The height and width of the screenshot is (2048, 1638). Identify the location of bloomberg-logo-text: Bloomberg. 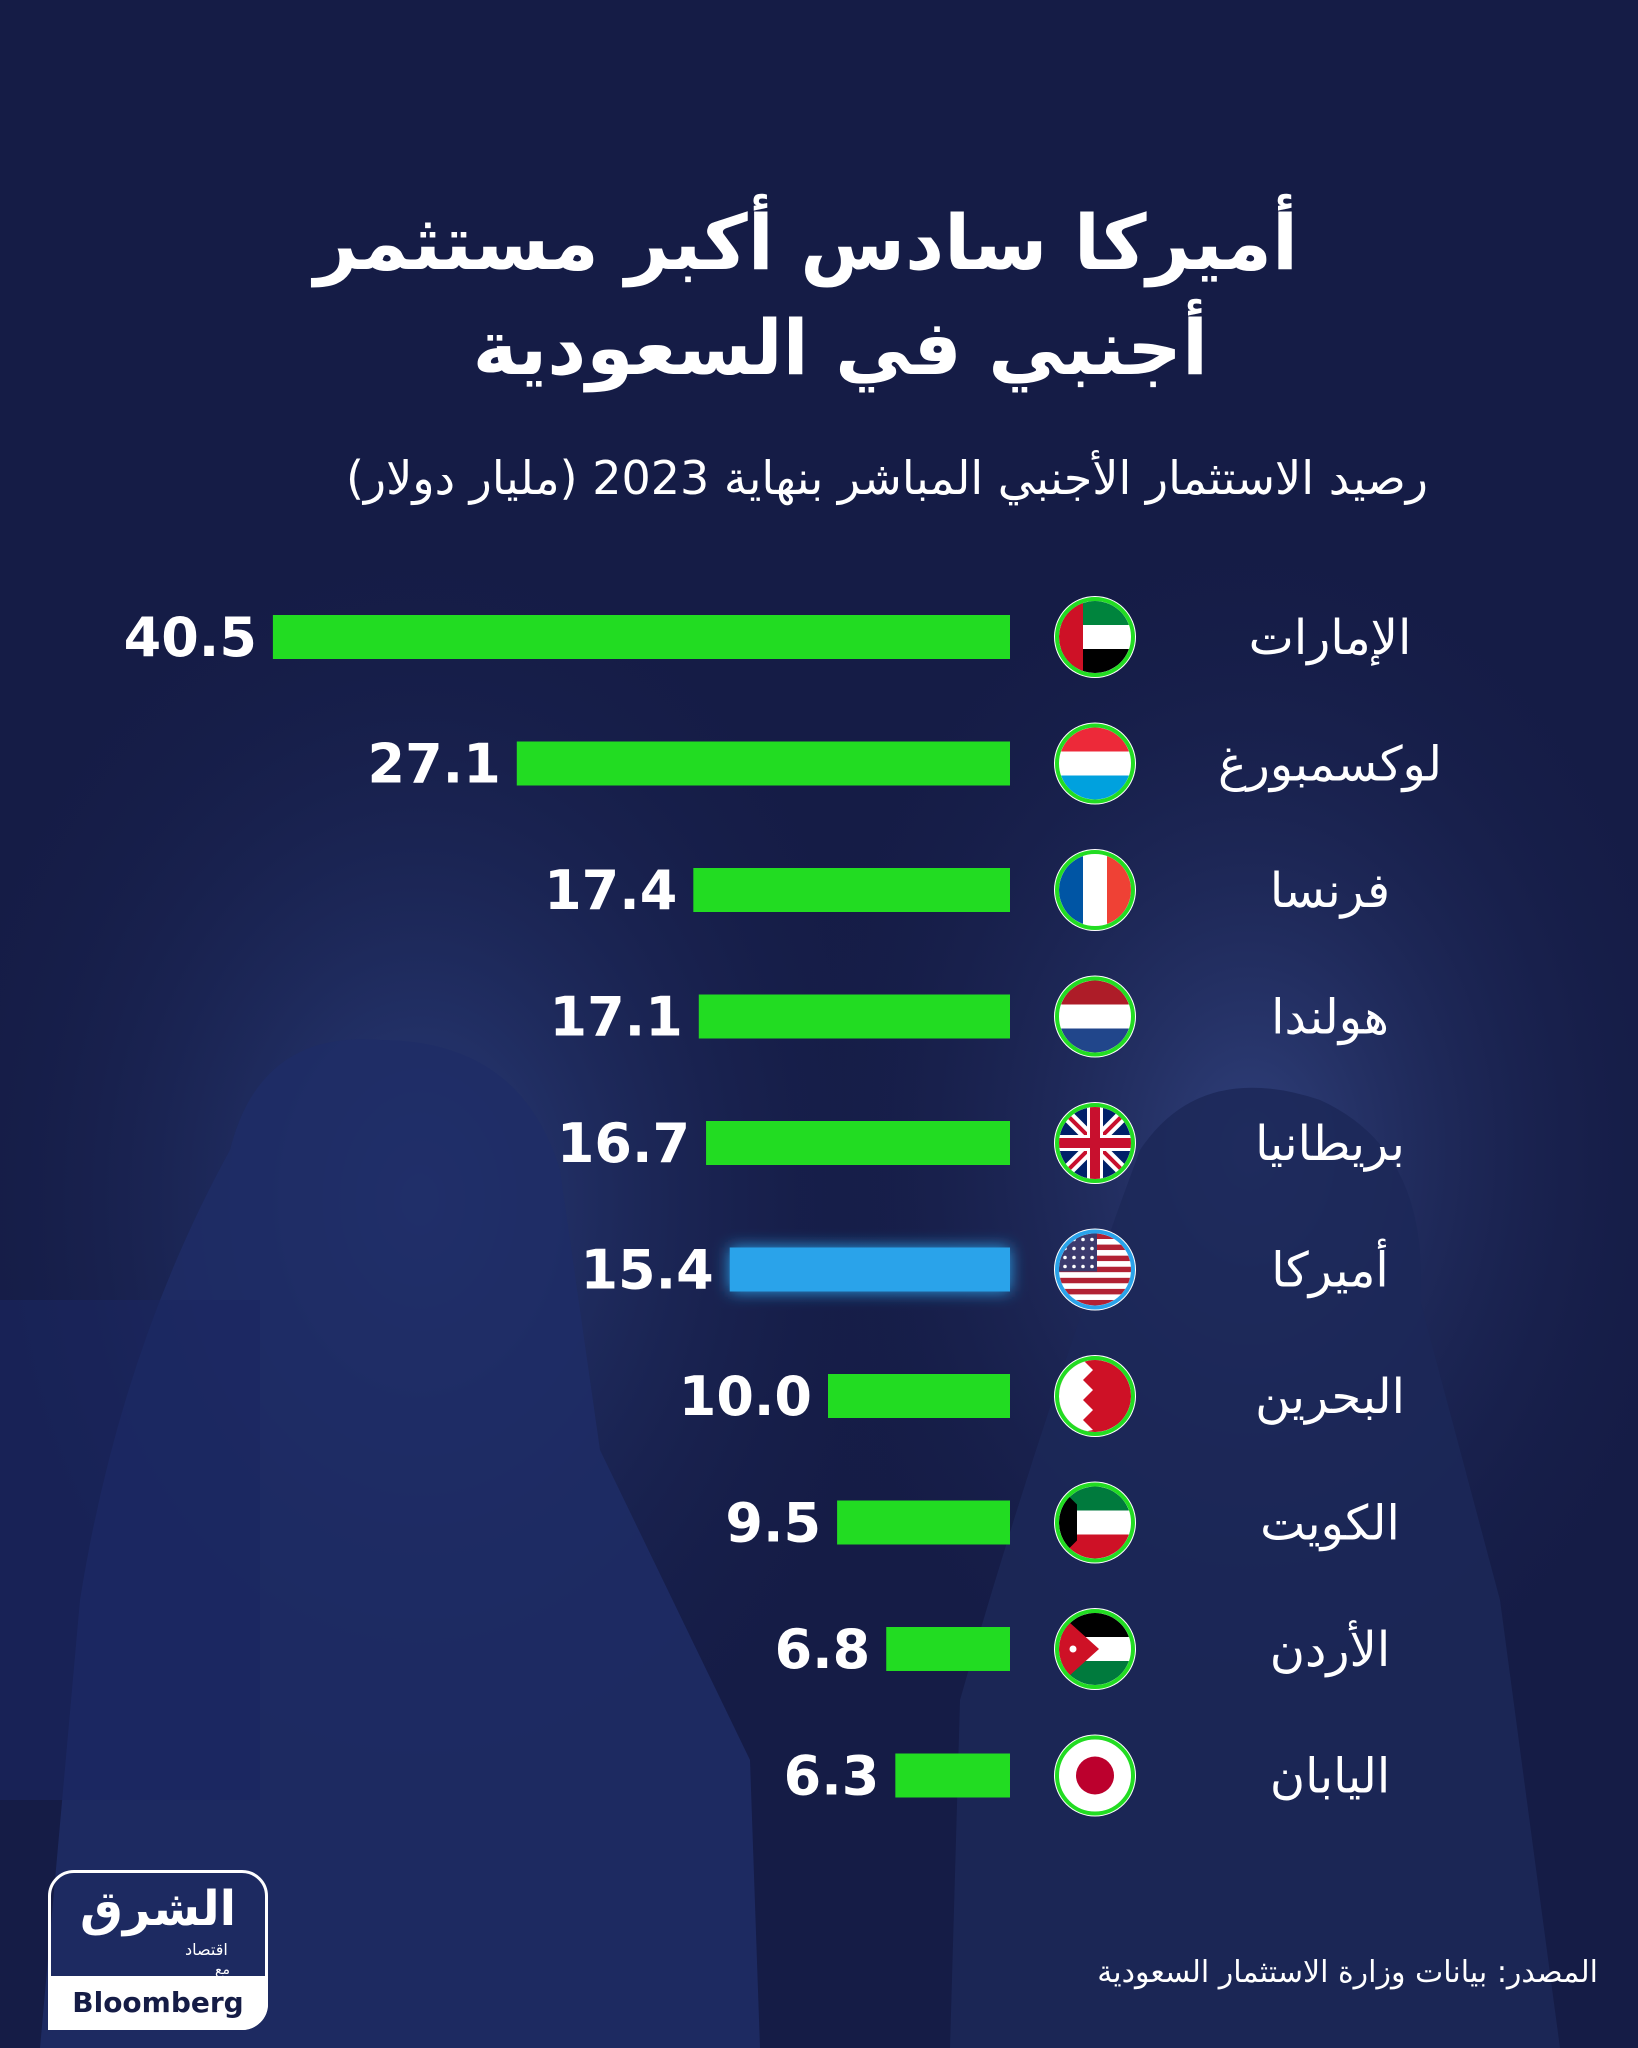
(158, 2003).